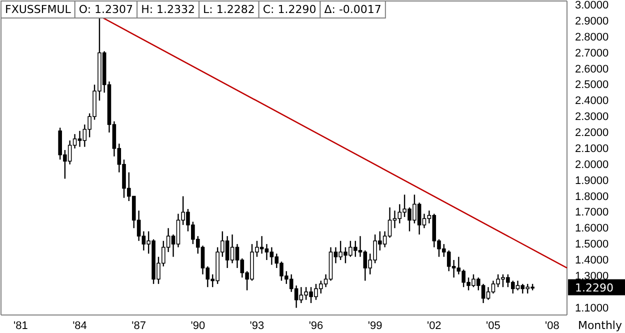 Image resolution: width=625 pixels, height=333 pixels. What do you see at coordinates (38, 9) in the screenshot?
I see `chart-title: FXUSSFMUL` at bounding box center [38, 9].